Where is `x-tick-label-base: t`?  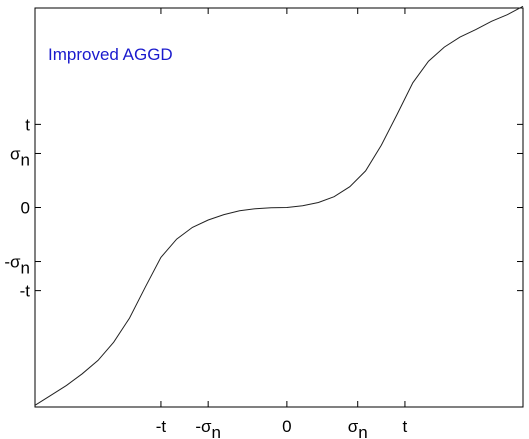
x-tick-label-base: t is located at coordinates (405, 426).